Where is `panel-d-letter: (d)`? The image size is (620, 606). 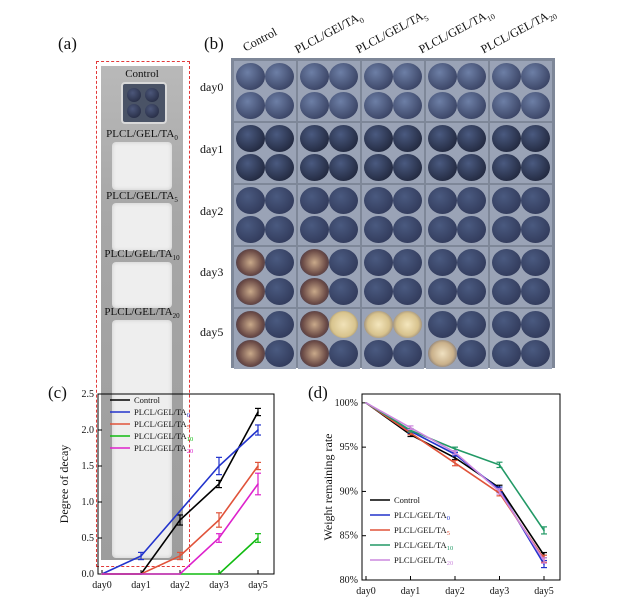 panel-d-letter: (d) is located at coordinates (318, 392).